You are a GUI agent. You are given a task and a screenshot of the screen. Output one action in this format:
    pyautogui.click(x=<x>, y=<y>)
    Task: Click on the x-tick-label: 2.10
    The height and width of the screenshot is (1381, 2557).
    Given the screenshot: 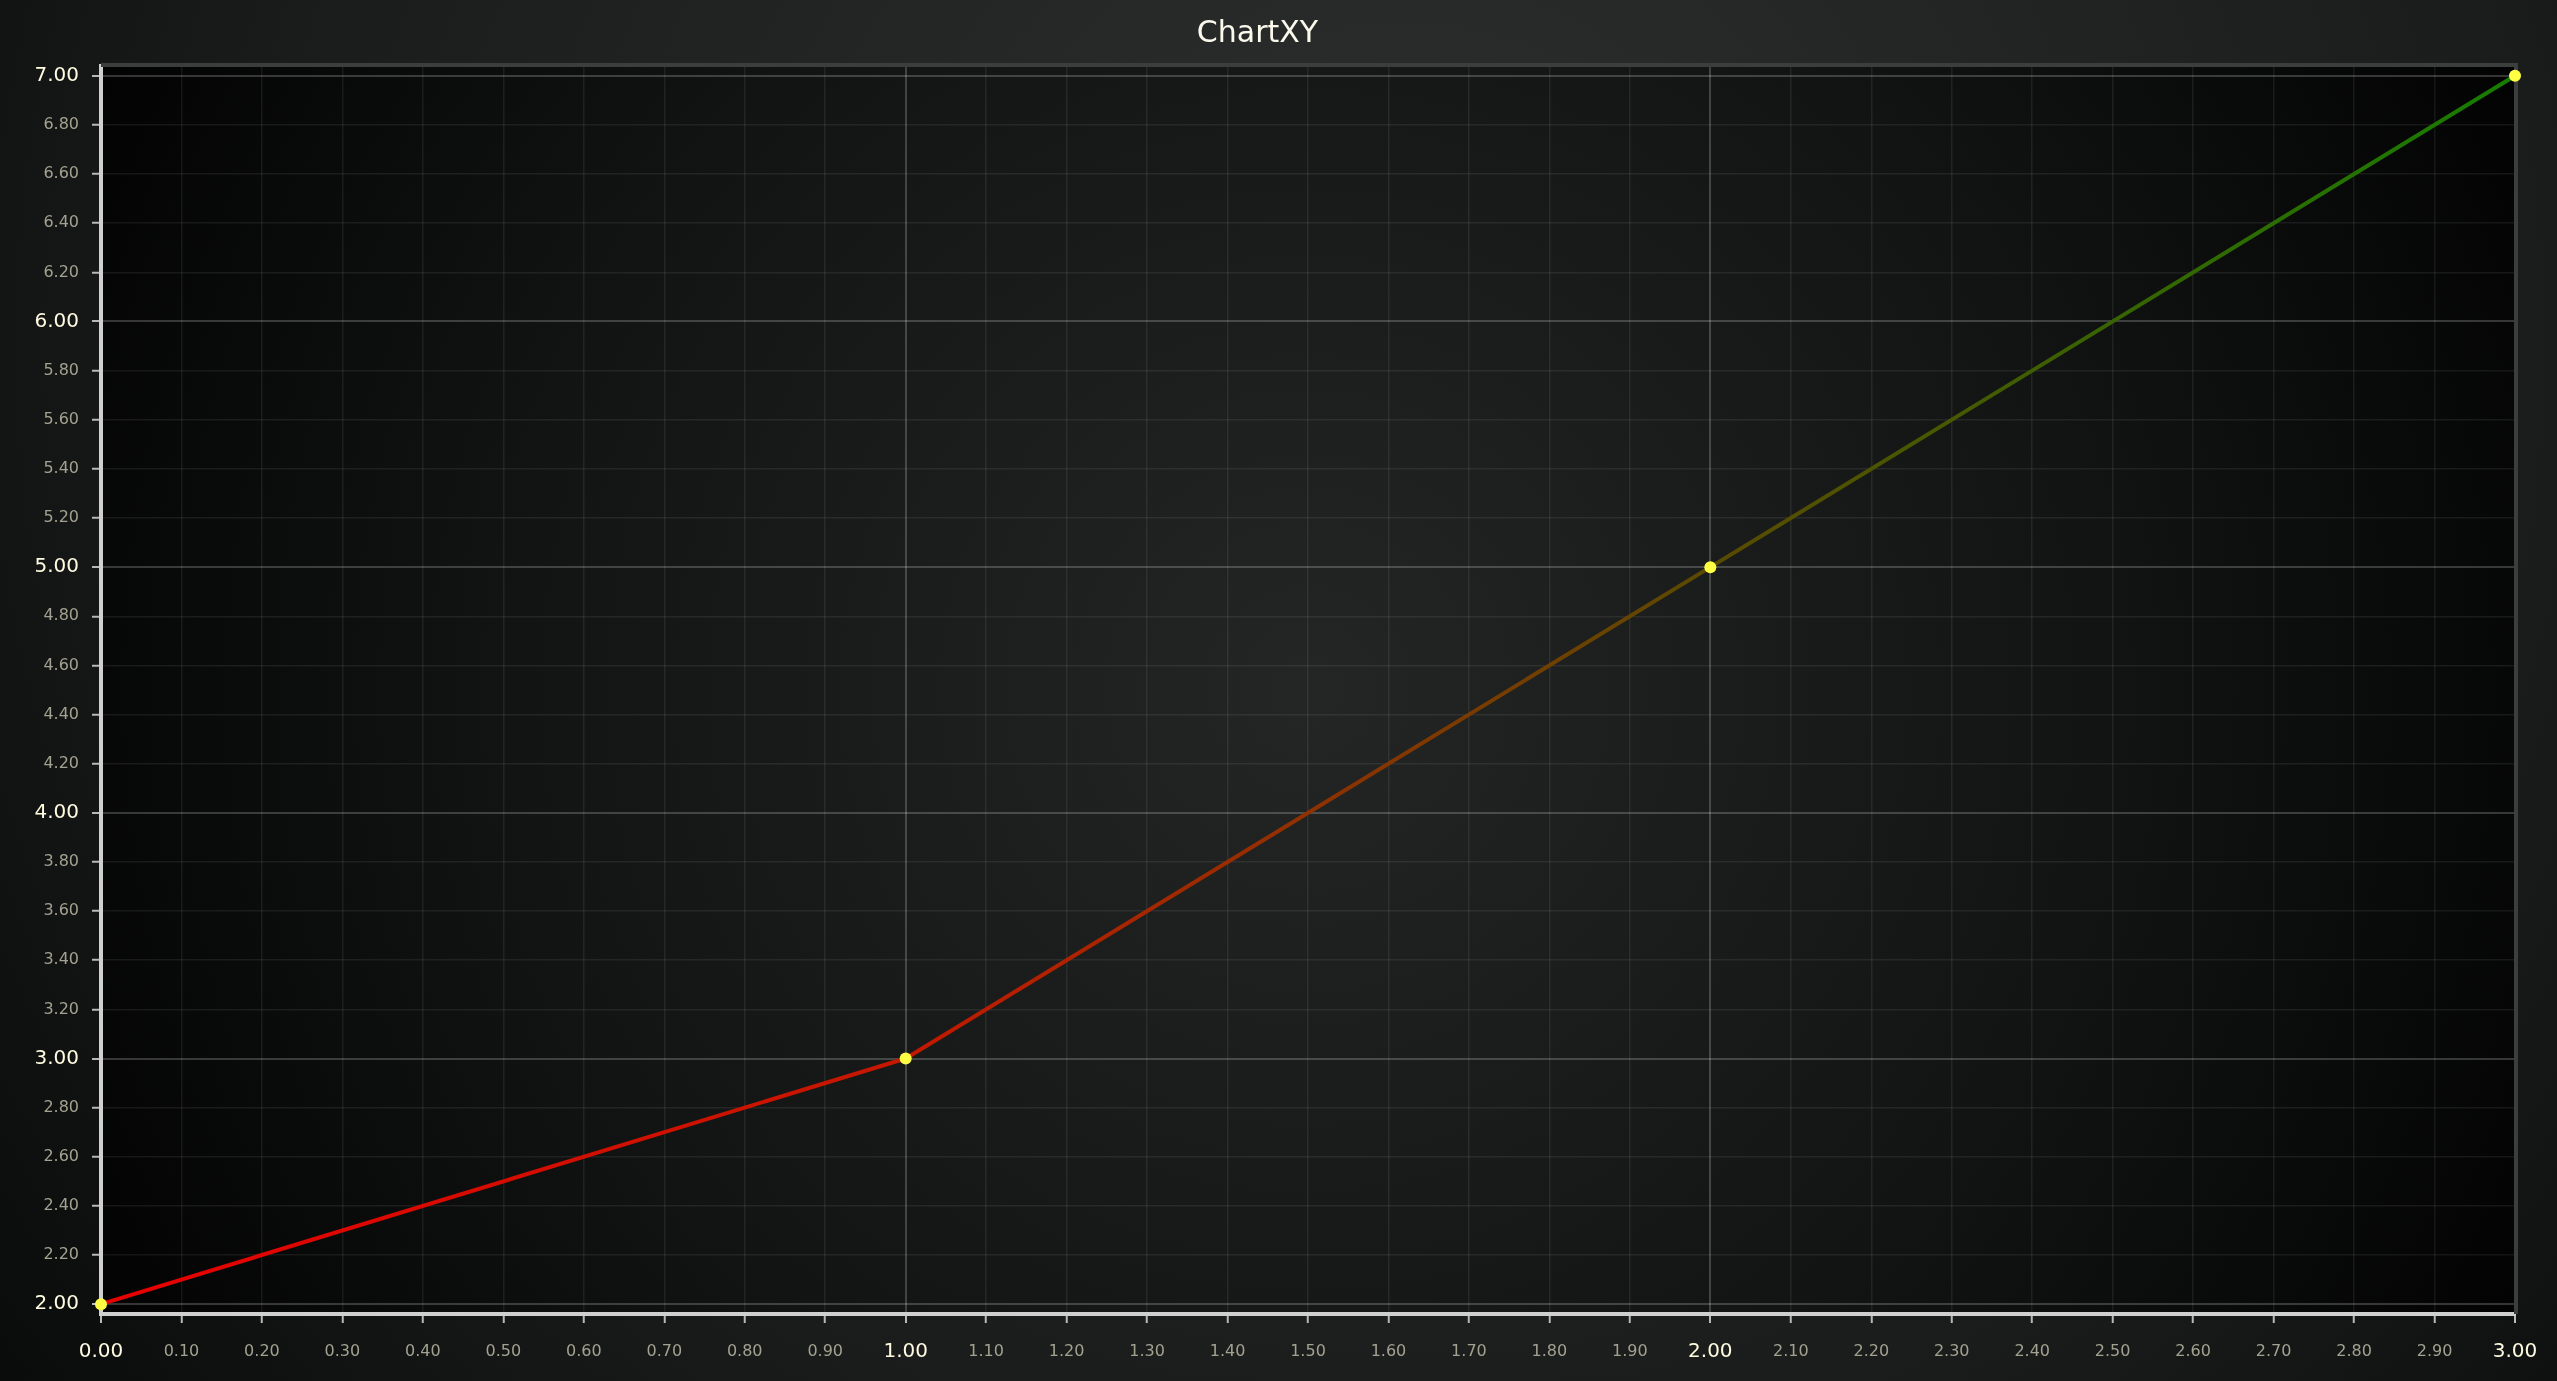 What is the action you would take?
    pyautogui.click(x=1790, y=1351)
    